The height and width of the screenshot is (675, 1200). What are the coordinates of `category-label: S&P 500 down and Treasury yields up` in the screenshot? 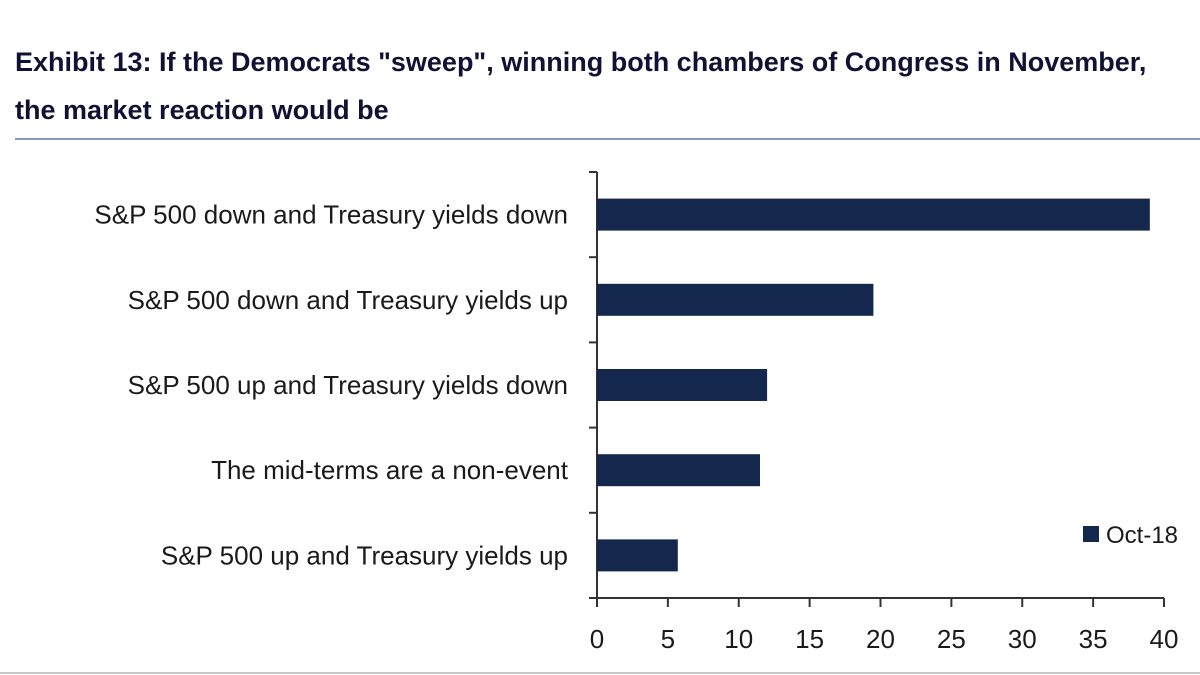 It's located at (348, 300).